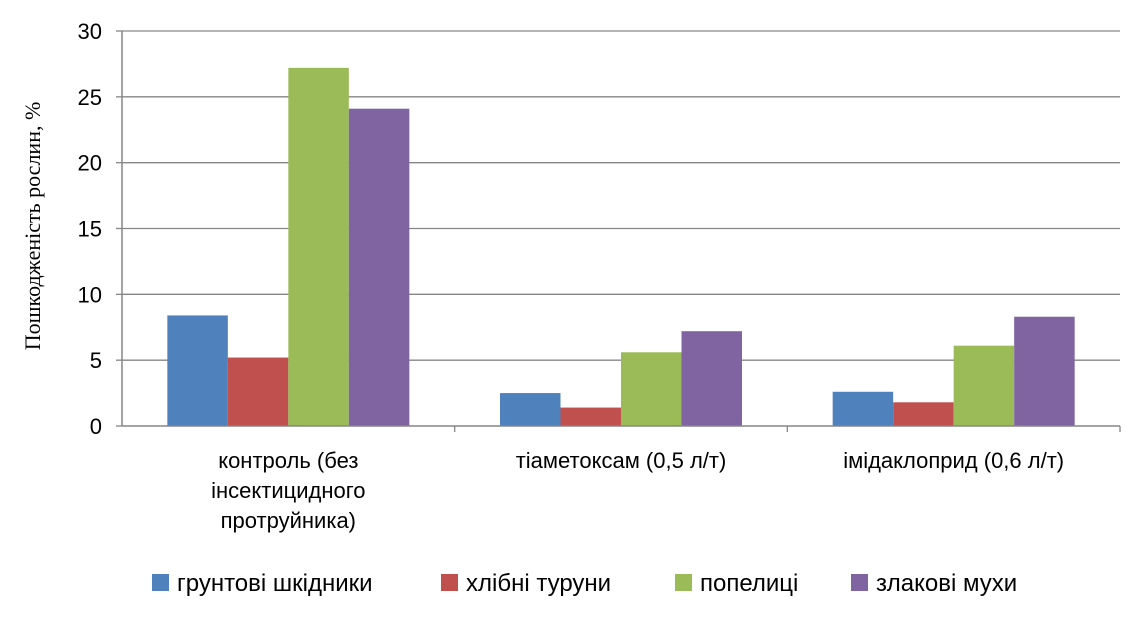 This screenshot has width=1127, height=619. What do you see at coordinates (275, 583) in the screenshot?
I see `legend-label-1: грунтові шкідники` at bounding box center [275, 583].